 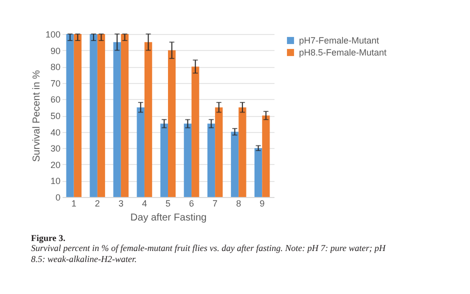 I want to click on x-tick-label: 9, so click(x=262, y=203).